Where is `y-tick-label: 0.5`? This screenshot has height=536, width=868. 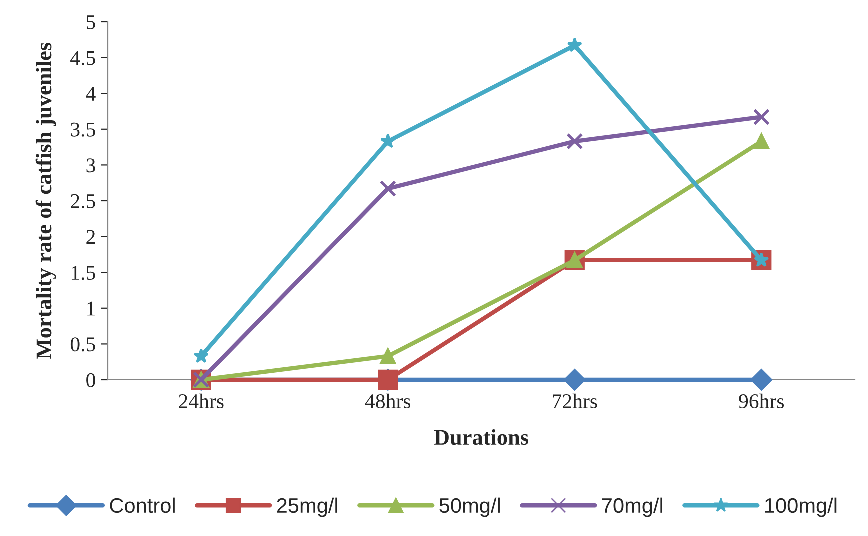 y-tick-label: 0.5 is located at coordinates (83, 345).